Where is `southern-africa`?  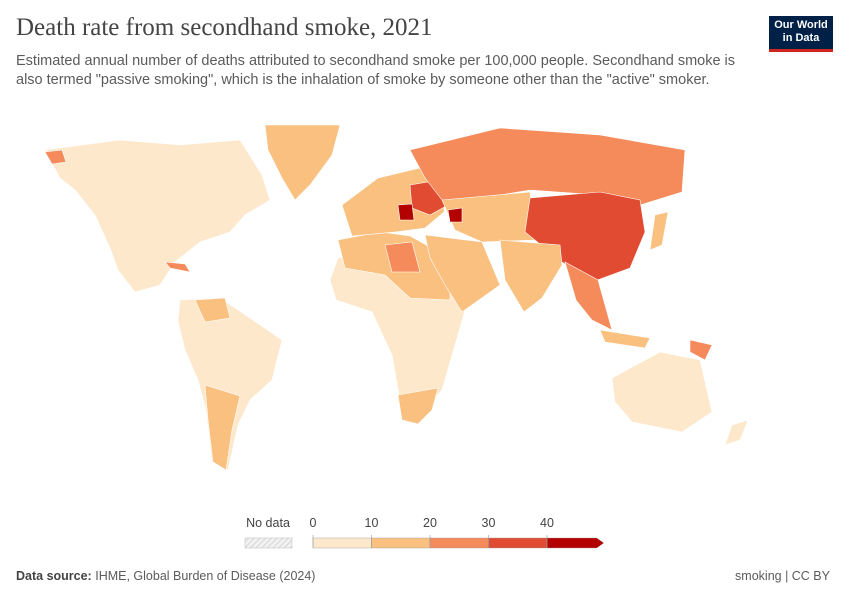 southern-africa is located at coordinates (418, 406).